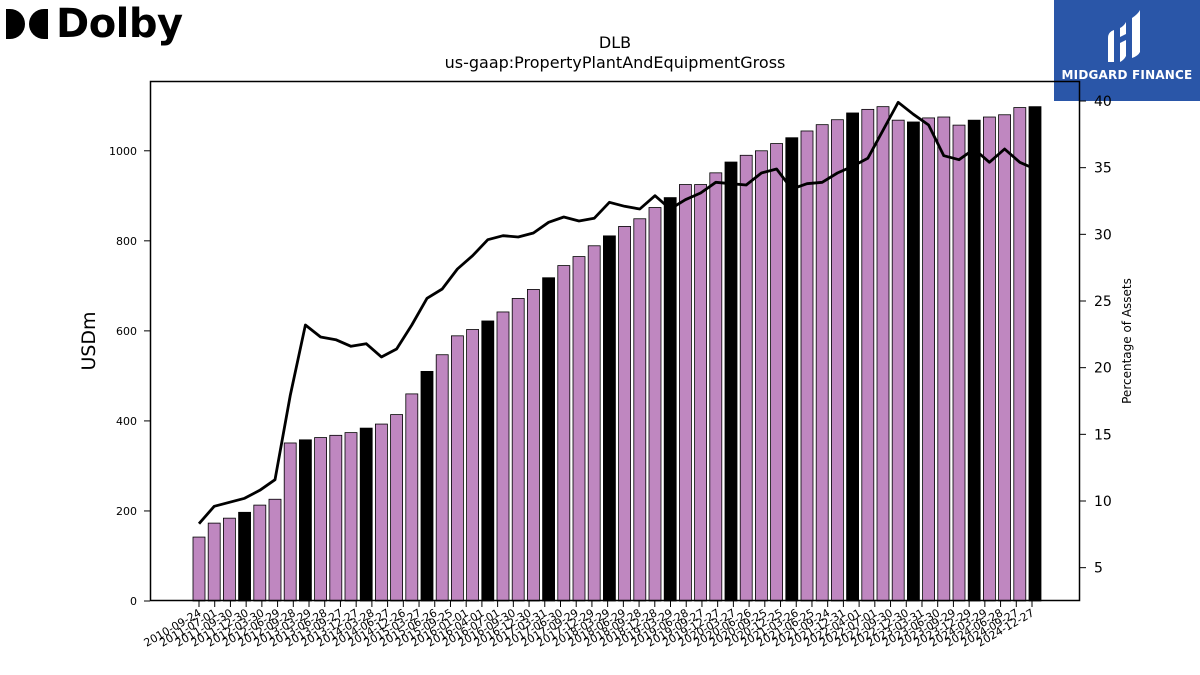 The image size is (1200, 675). Describe the element at coordinates (615, 42) in the screenshot. I see `chart-title: DLB` at that location.